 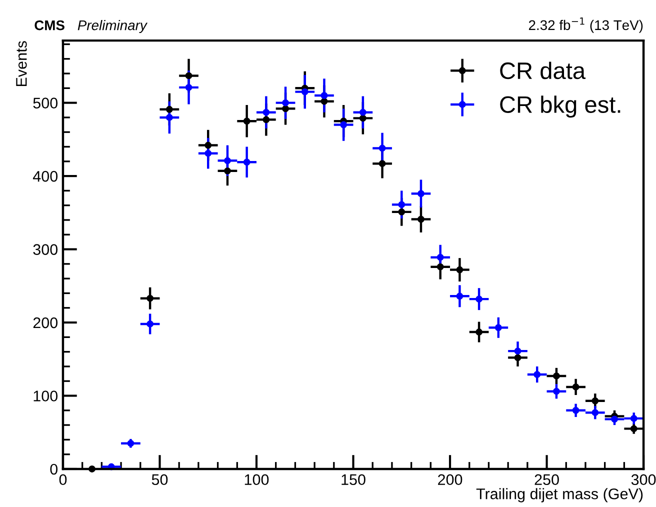 What do you see at coordinates (450, 480) in the screenshot?
I see `x-tick-label: 200` at bounding box center [450, 480].